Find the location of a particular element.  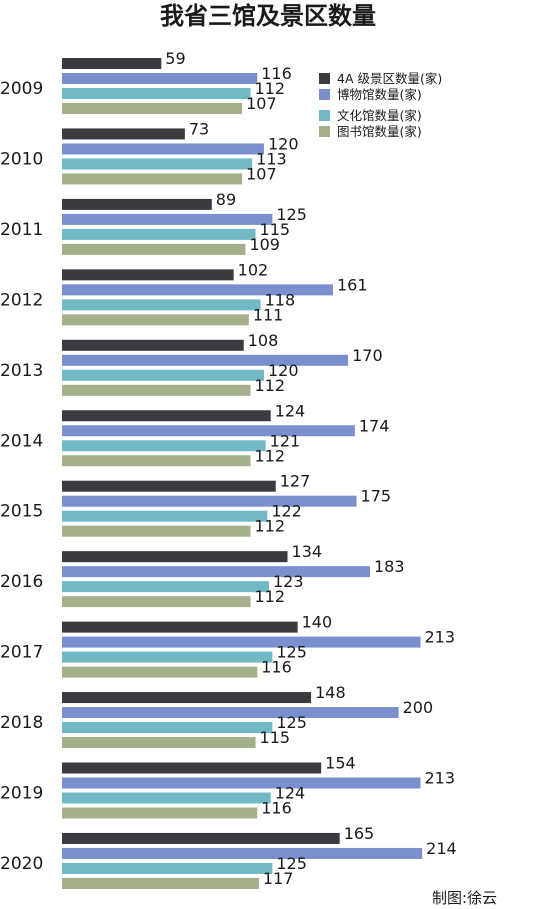

legend-item: 博物馆数量(家) is located at coordinates (370, 94).